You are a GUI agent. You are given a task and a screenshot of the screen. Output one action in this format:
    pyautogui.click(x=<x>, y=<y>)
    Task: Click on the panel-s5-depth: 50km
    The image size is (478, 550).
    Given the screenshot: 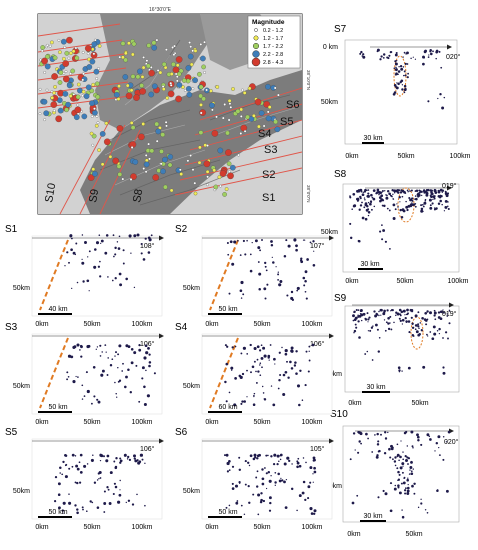 What is the action you would take?
    pyautogui.click(x=21, y=491)
    